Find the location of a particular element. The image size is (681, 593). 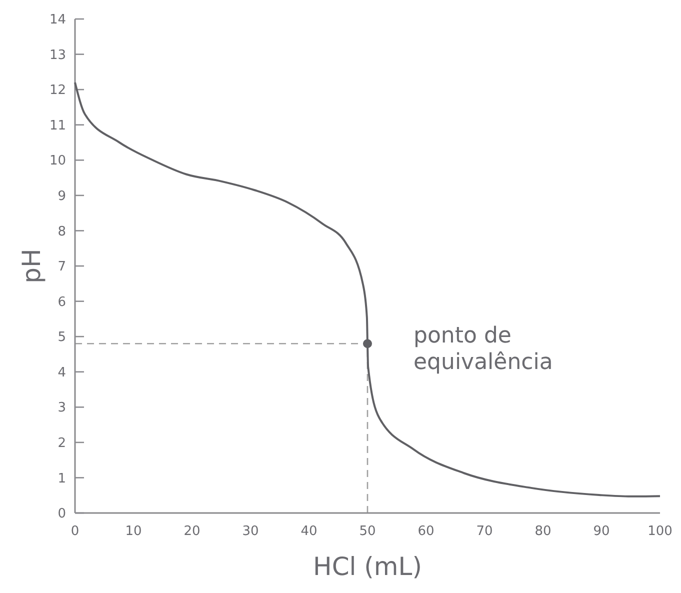

x-tick-label: 80 is located at coordinates (543, 531).